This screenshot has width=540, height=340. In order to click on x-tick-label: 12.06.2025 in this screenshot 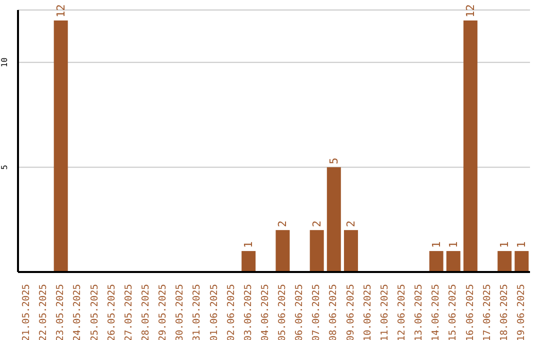, I will do `click(402, 312)`.